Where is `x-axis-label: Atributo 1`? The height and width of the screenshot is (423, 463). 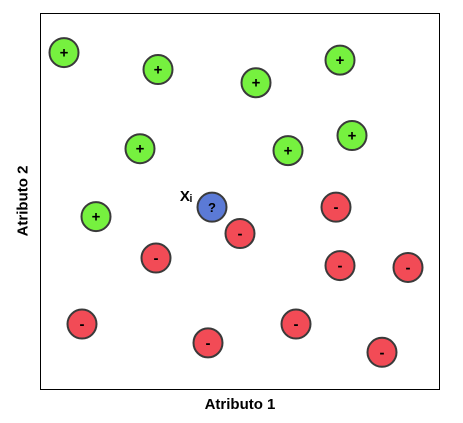 x-axis-label: Atributo 1 is located at coordinates (240, 404).